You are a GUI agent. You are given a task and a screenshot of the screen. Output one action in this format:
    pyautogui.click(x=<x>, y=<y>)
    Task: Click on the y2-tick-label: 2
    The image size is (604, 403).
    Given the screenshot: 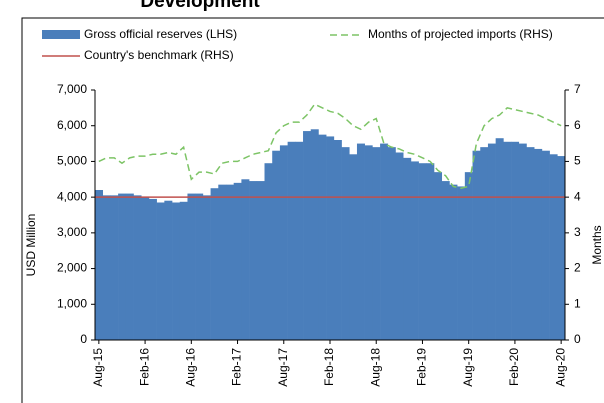 What is the action you would take?
    pyautogui.click(x=577, y=268)
    